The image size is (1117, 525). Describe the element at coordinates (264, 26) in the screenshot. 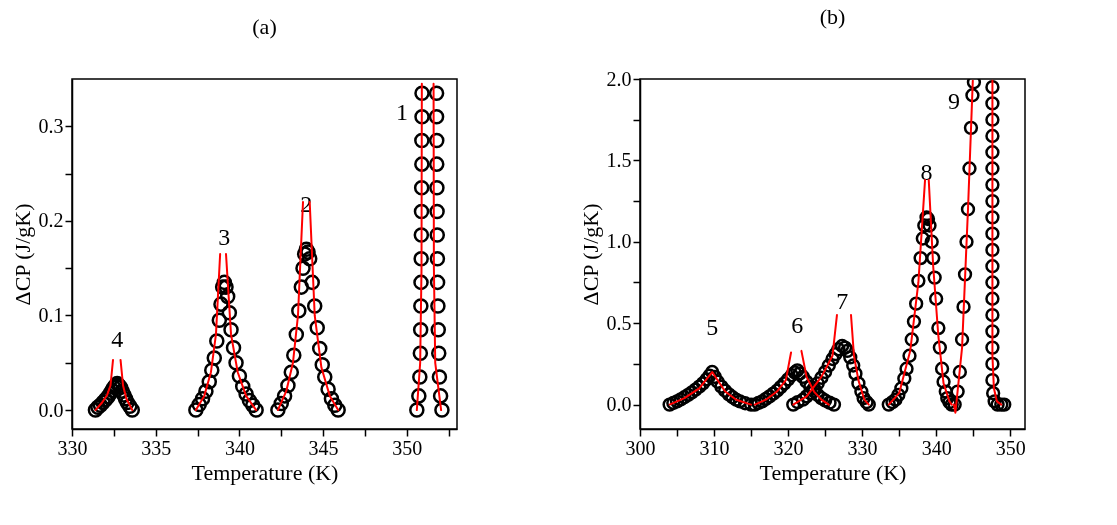

I see `chart-title: (a)` at that location.